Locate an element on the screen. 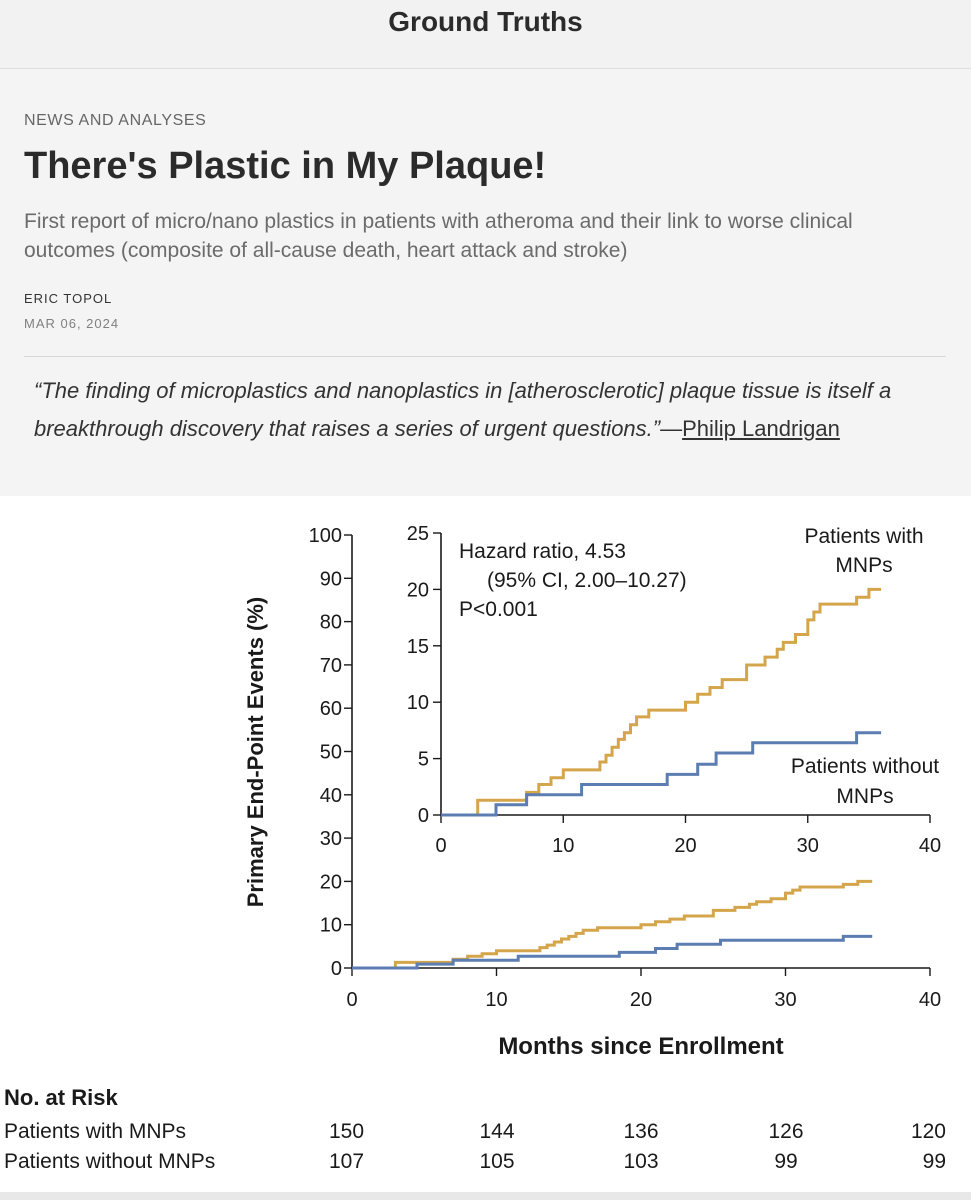 This screenshot has height=1200, width=971. risk-table-cell: 107 is located at coordinates (346, 1161).